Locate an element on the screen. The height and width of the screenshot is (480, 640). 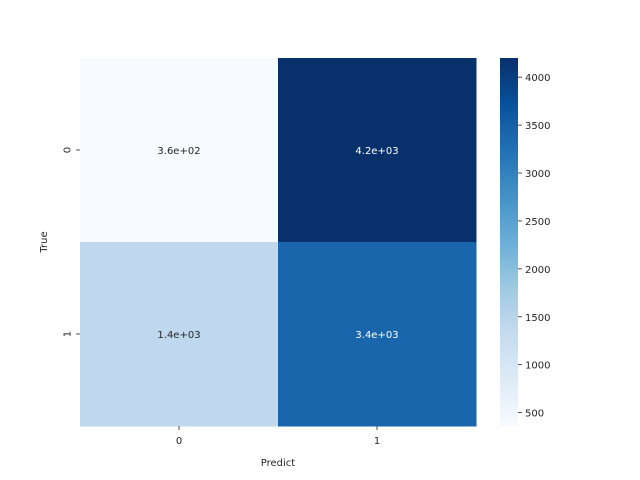
colorbar-tick-label: 500 is located at coordinates (534, 414).